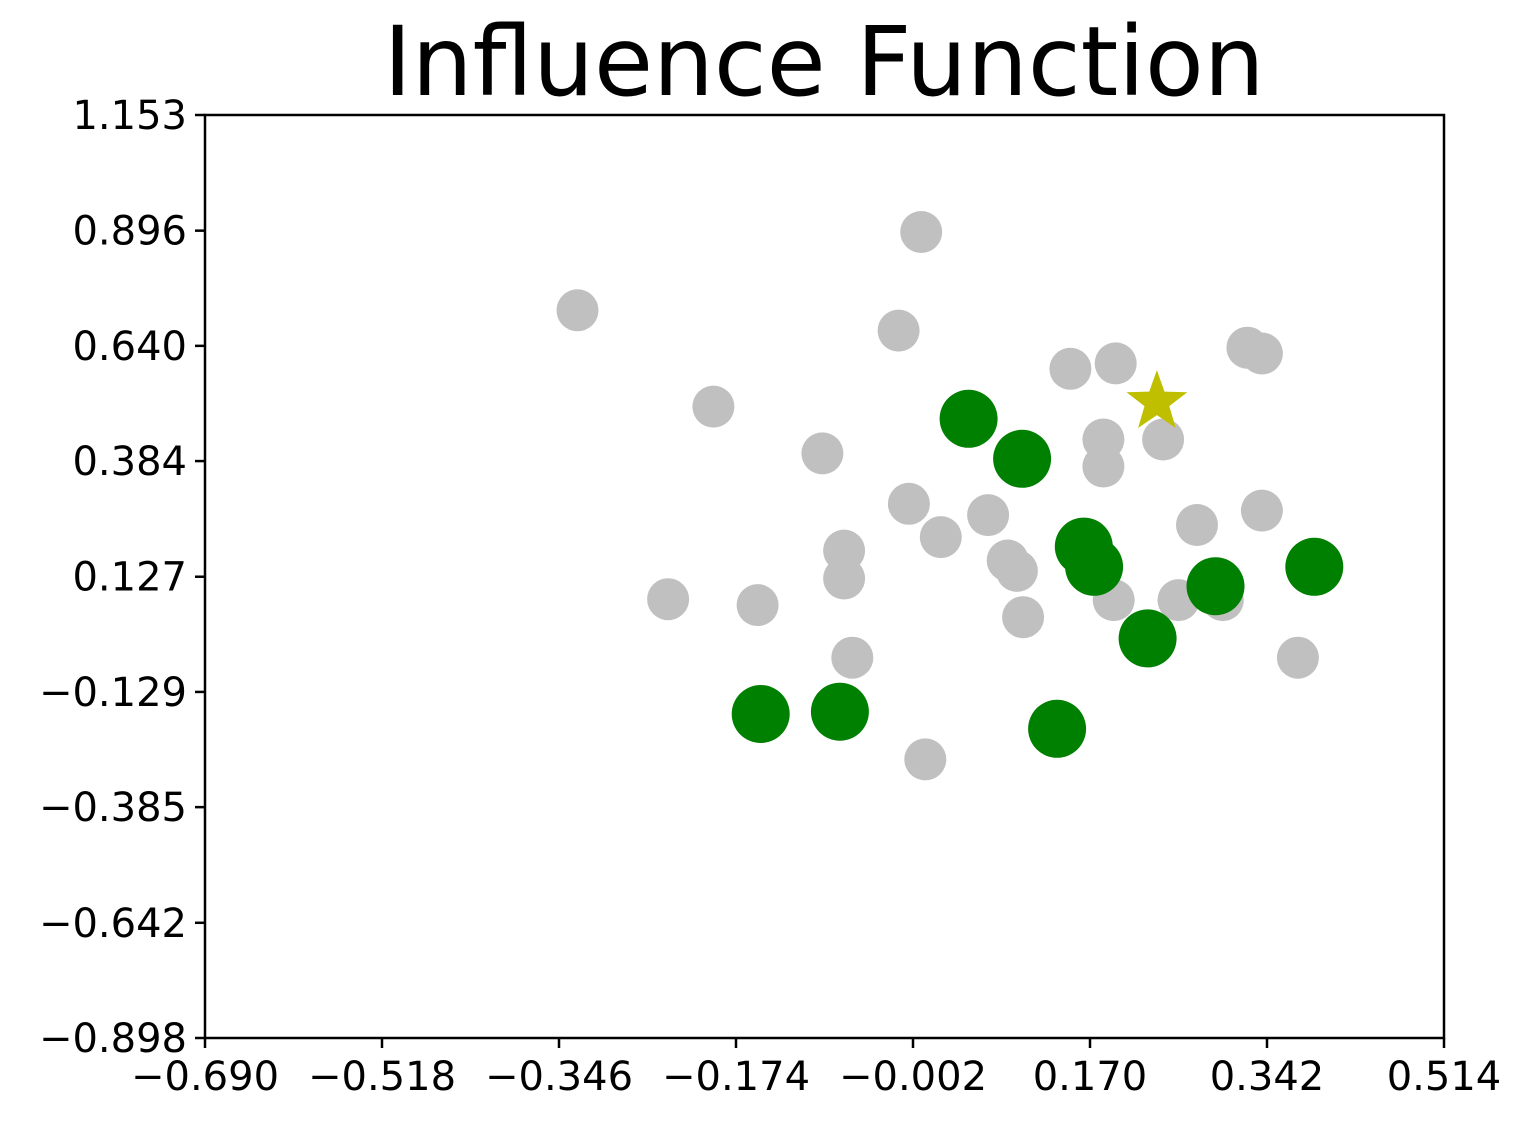 Image resolution: width=1528 pixels, height=1121 pixels. What do you see at coordinates (913, 1077) in the screenshot?
I see `x-tick-label: −0.002` at bounding box center [913, 1077].